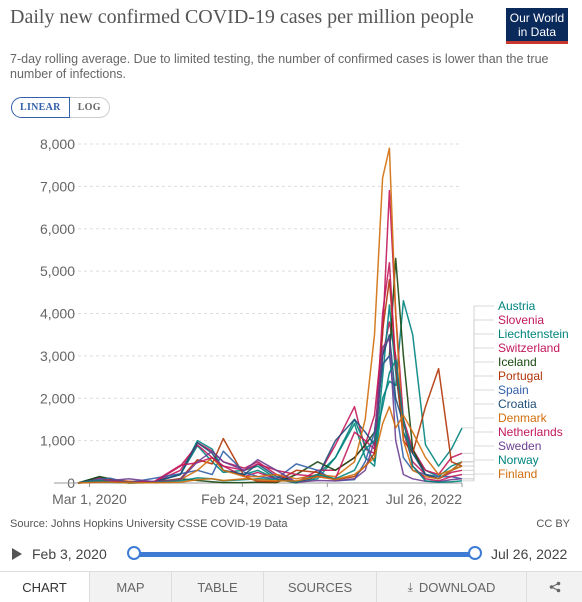  What do you see at coordinates (533, 334) in the screenshot?
I see `legend-label-liechtenstein: Liechtenstein` at bounding box center [533, 334].